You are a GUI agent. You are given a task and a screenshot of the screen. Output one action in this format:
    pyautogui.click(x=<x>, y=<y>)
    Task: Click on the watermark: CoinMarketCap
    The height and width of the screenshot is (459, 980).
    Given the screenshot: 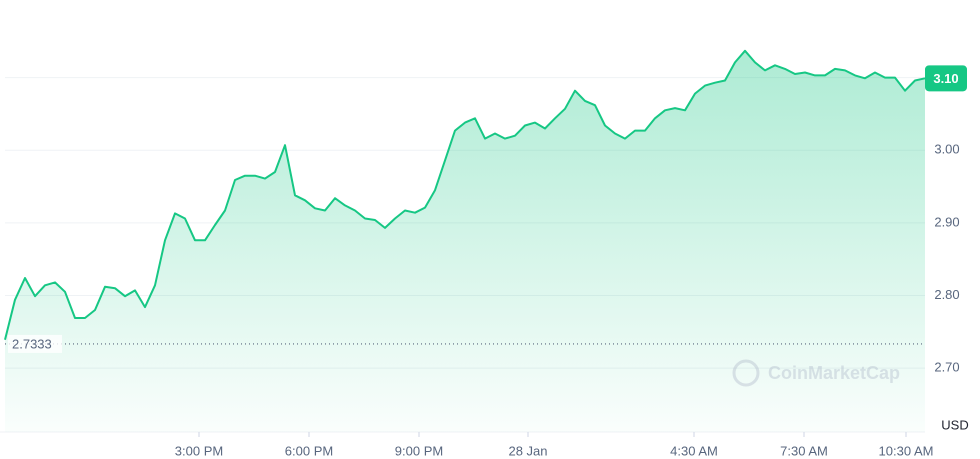 What is the action you would take?
    pyautogui.click(x=816, y=373)
    